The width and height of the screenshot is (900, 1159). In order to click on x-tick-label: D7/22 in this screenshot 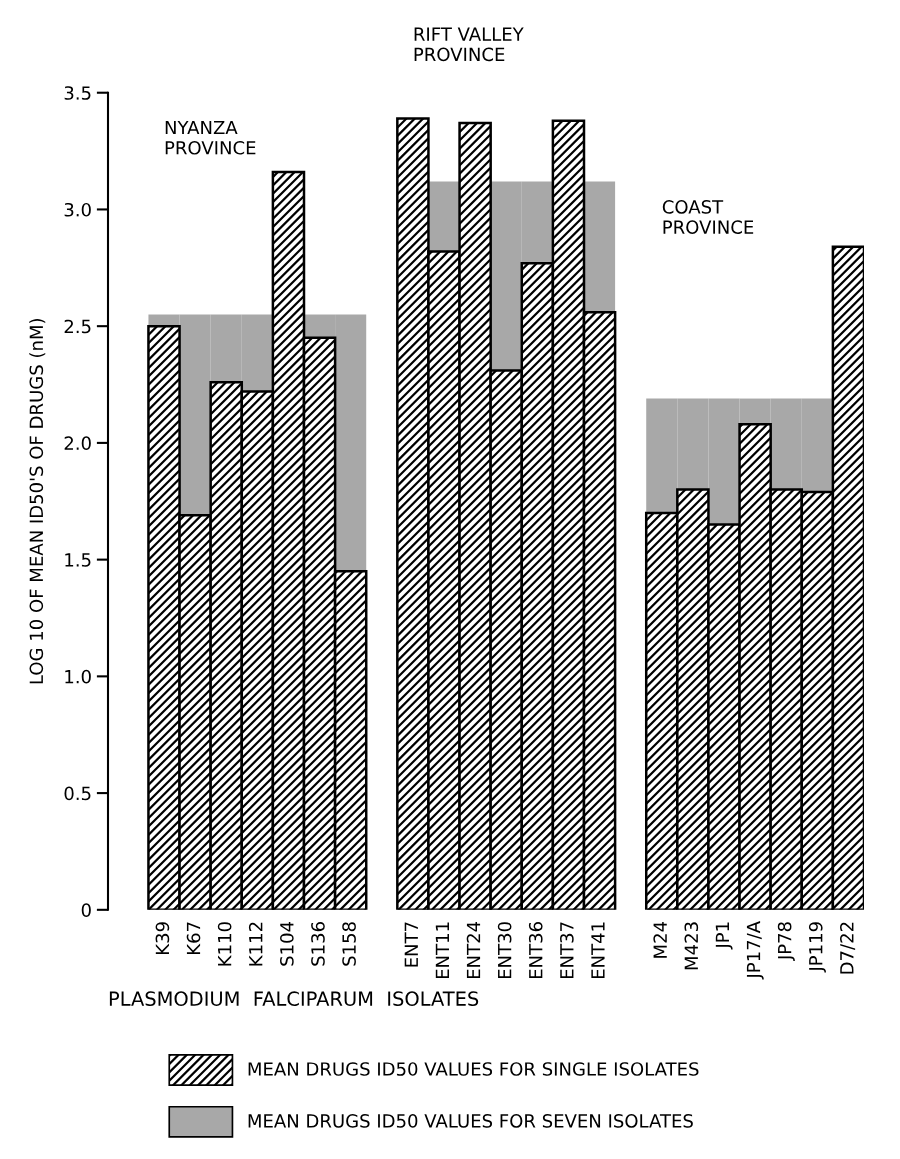, I will do `click(848, 948)`.